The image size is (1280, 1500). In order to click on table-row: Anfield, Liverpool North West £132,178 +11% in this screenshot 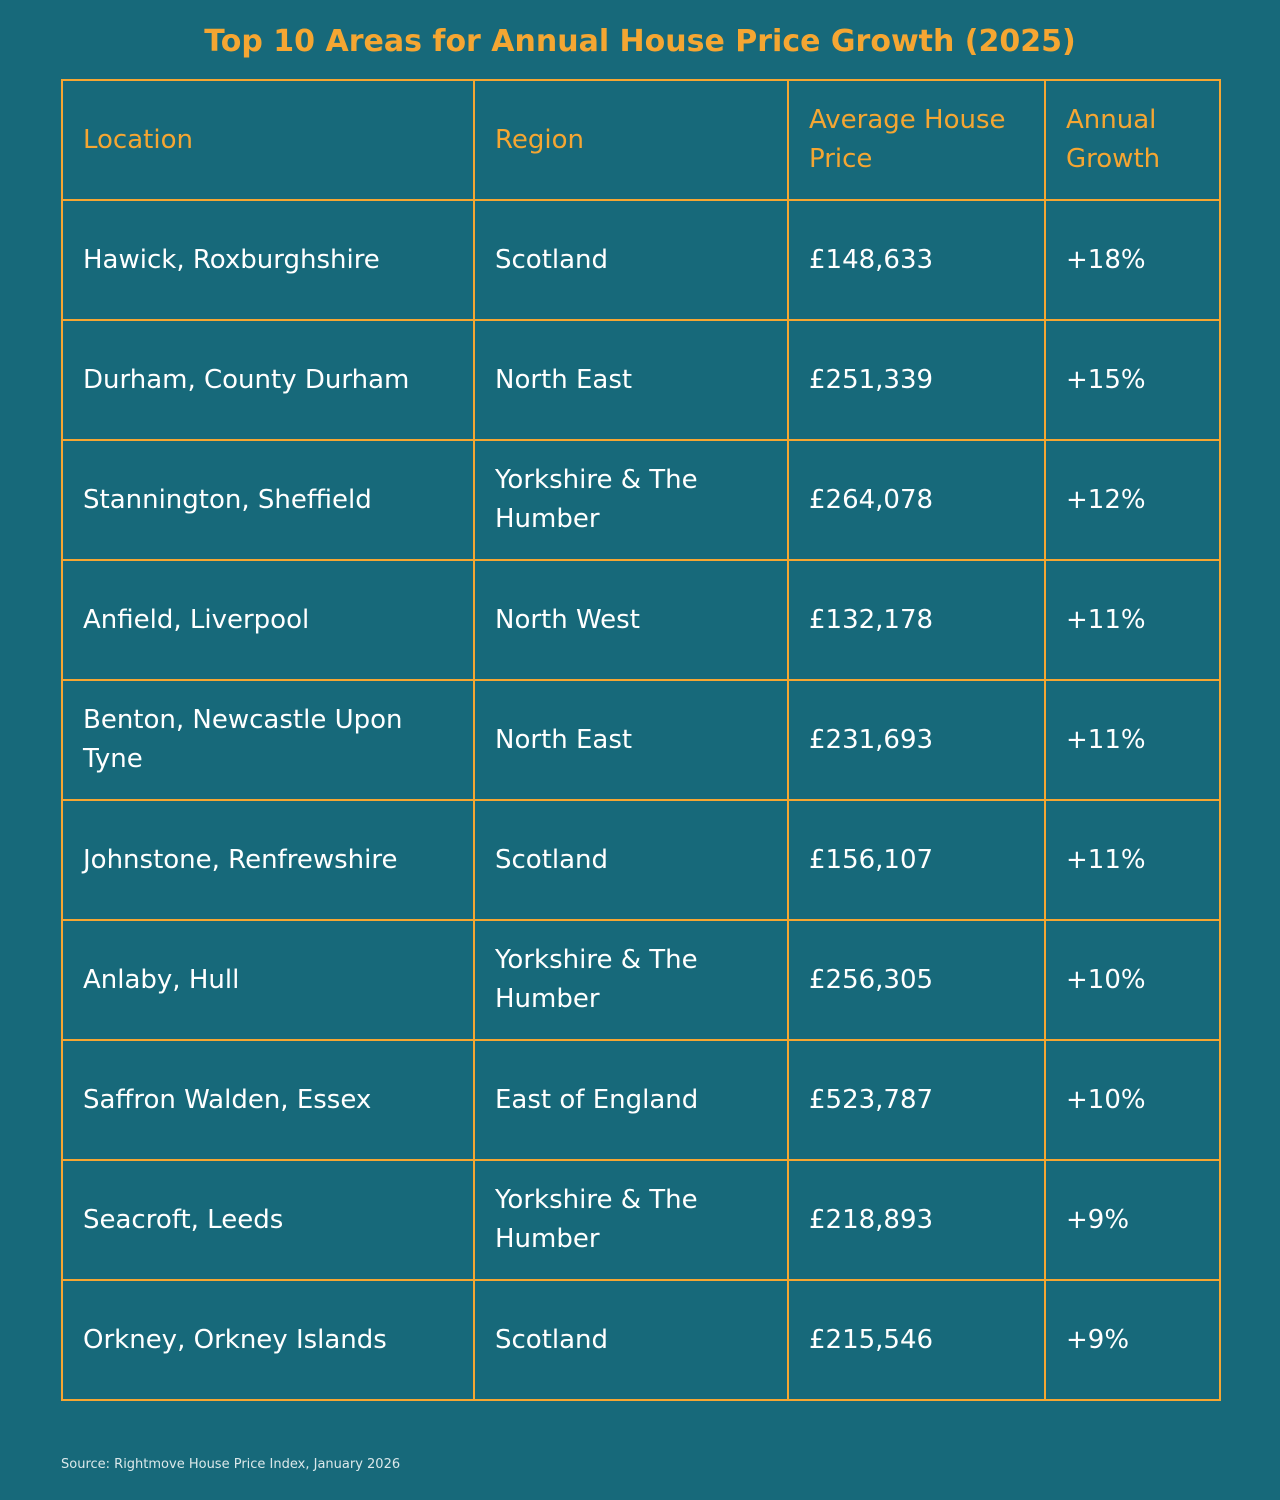, I will do `click(641, 620)`.